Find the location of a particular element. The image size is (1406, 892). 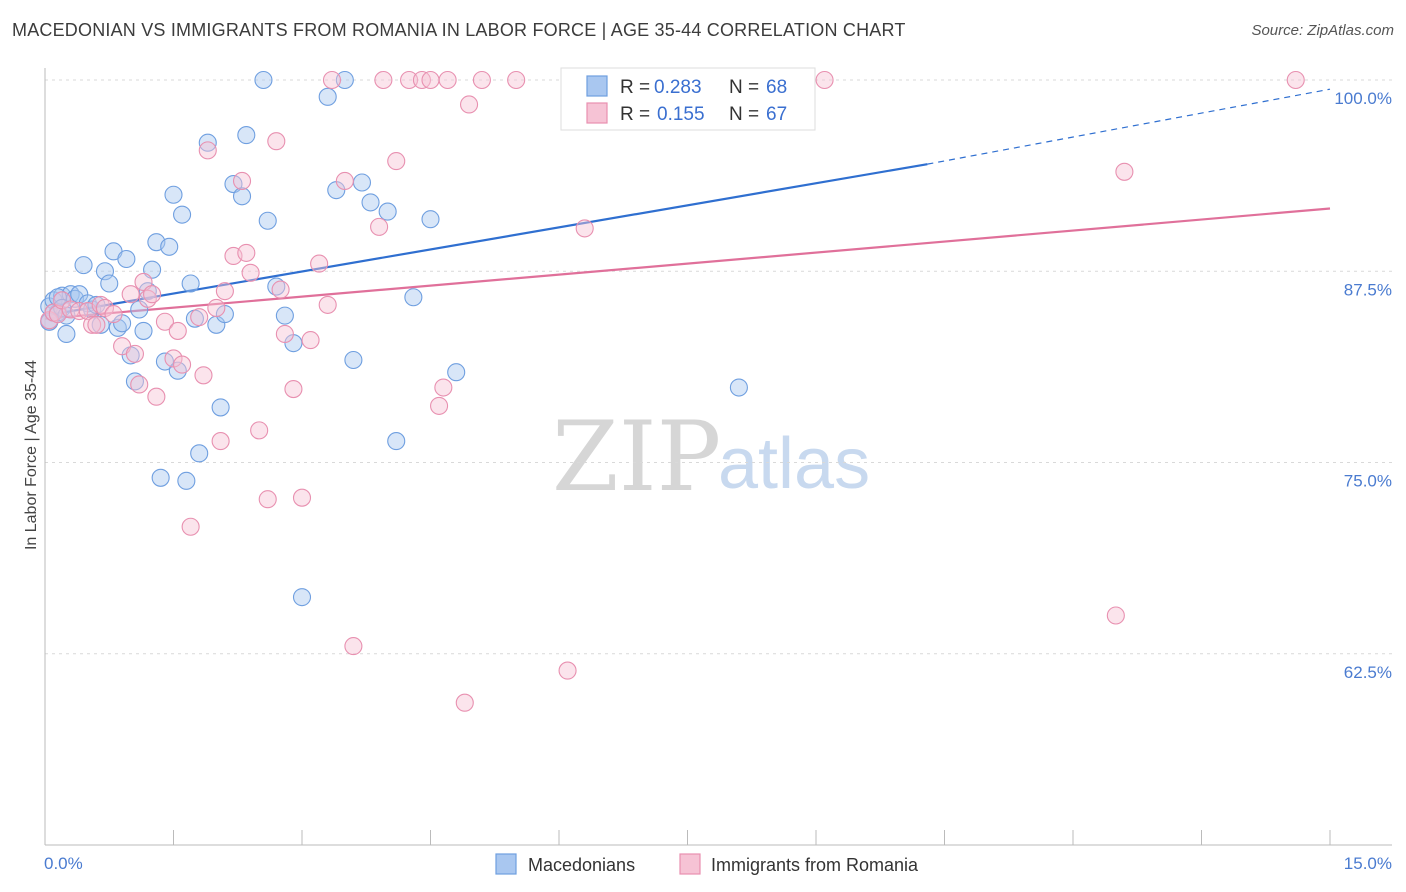

stats-n-romania: 67 is located at coordinates (776, 114).